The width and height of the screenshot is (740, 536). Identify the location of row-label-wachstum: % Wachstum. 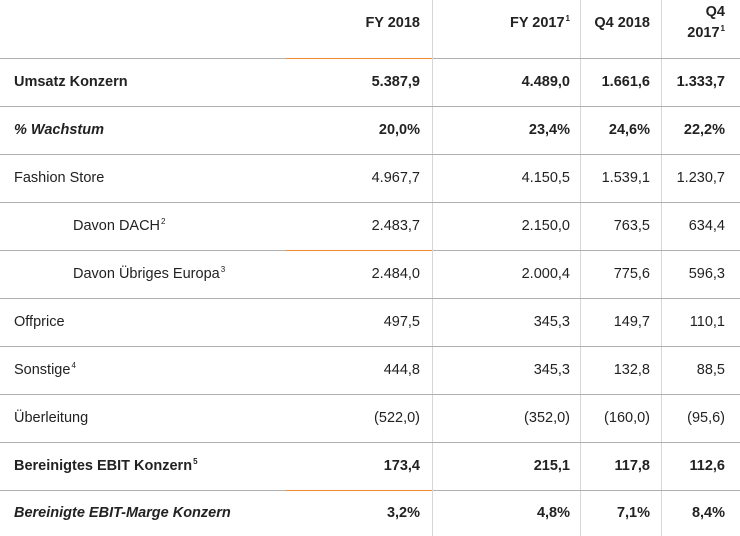
(149, 130).